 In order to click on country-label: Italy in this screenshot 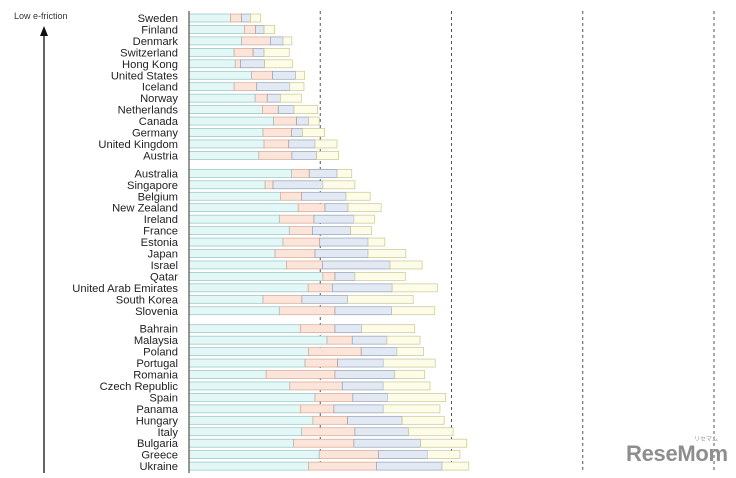, I will do `click(167, 433)`.